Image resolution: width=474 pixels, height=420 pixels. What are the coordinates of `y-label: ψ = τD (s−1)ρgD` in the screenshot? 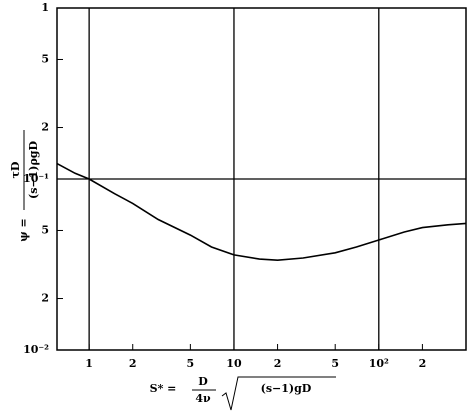 It's located at (24, 186).